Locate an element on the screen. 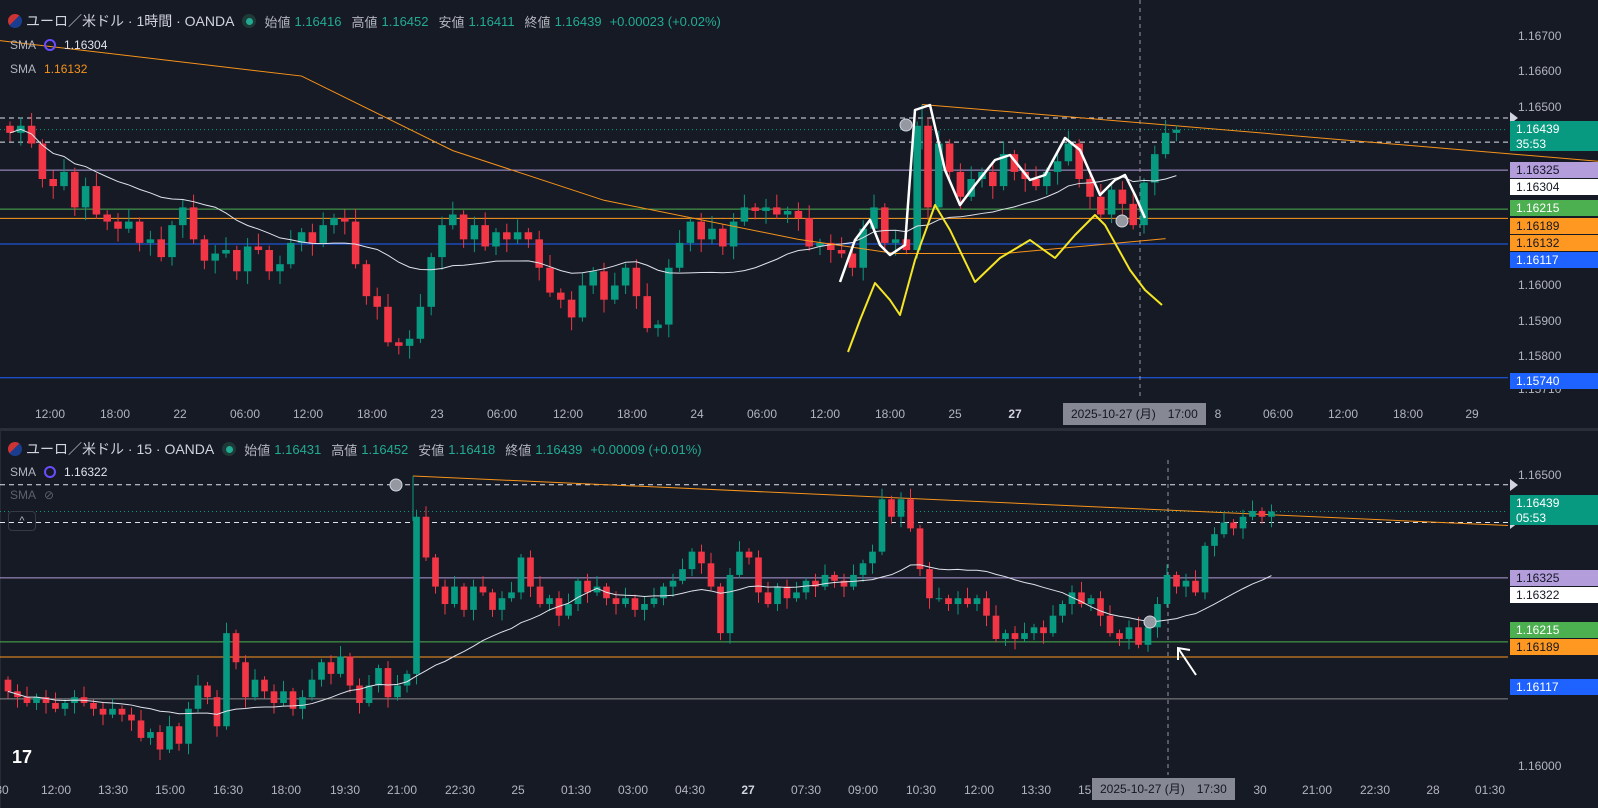 The image size is (1598, 808). top-sma1-legend: SMA 1.16304 is located at coordinates (58, 45).